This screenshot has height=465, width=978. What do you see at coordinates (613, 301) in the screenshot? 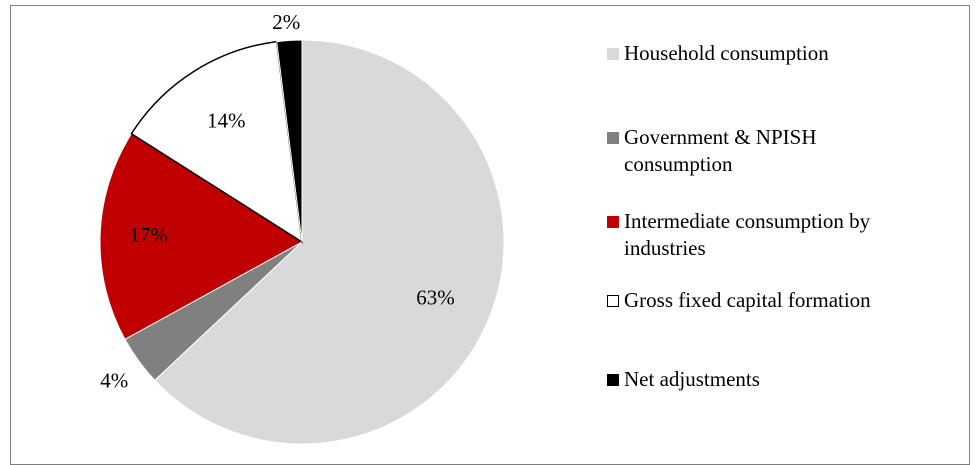
I see `legend-swatch-gfcf` at bounding box center [613, 301].